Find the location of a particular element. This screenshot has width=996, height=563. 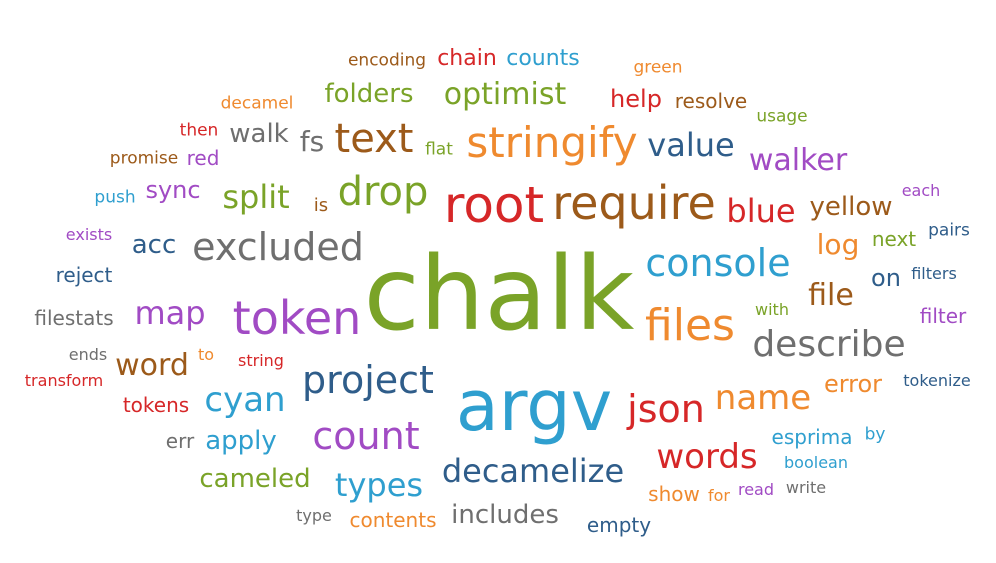

word-each: each is located at coordinates (921, 190).